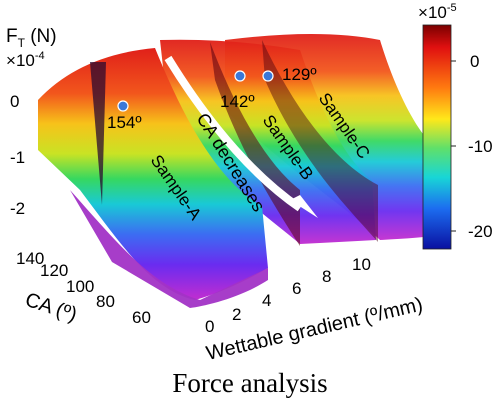 Image resolution: width=500 pixels, height=406 pixels. I want to click on gradient-axis-ticks: 02 4 6 8 10, so click(288, 295).